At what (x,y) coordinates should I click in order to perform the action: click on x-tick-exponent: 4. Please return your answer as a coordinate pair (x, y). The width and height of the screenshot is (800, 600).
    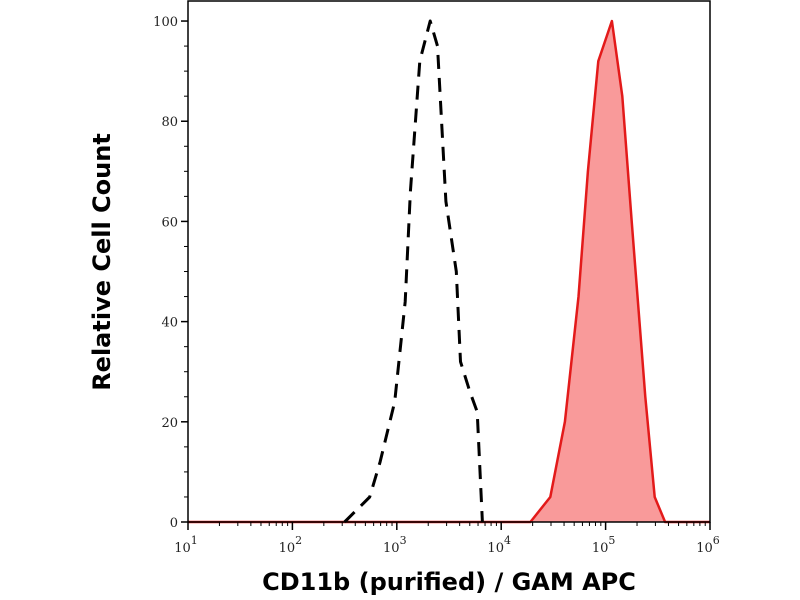
    Looking at the image, I should click on (507, 540).